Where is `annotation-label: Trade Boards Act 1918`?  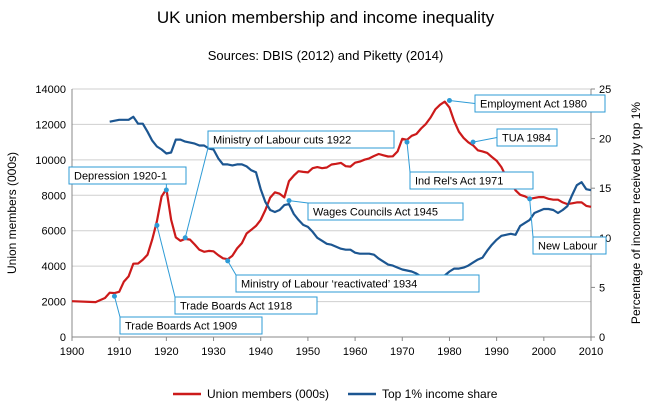 annotation-label: Trade Boards Act 1918 is located at coordinates (236, 307).